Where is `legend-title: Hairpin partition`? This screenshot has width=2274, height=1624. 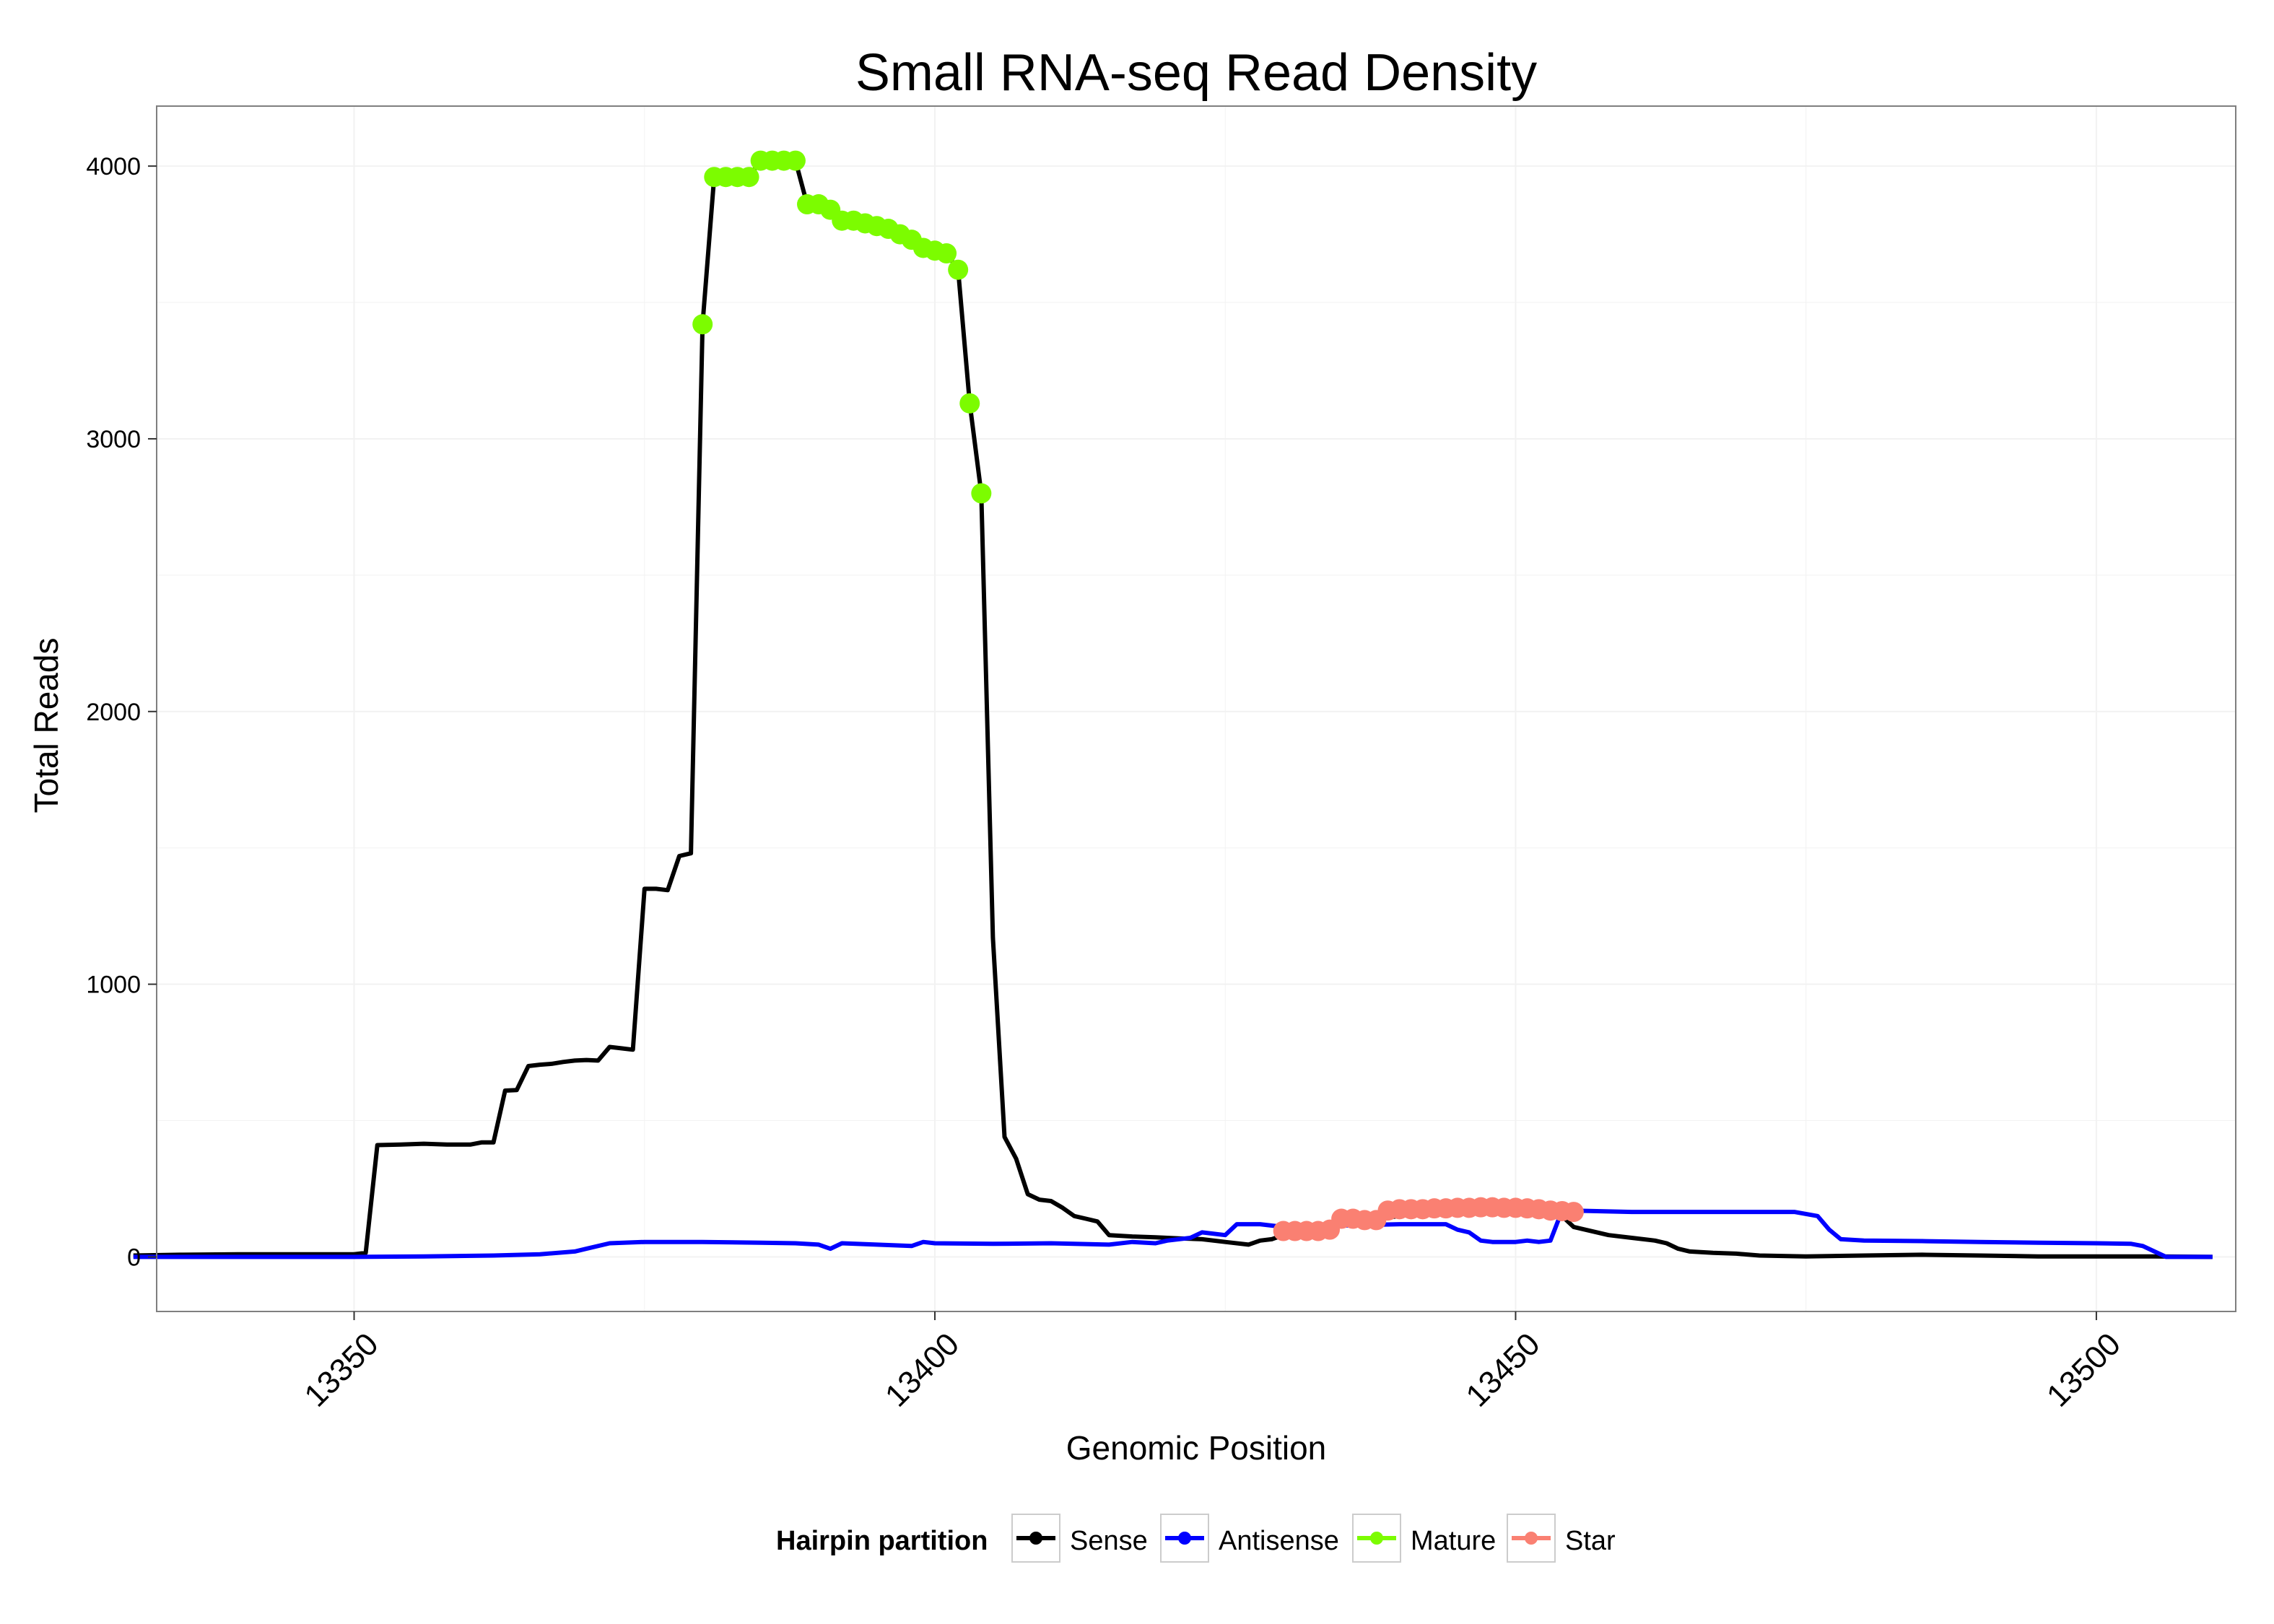 legend-title: Hairpin partition is located at coordinates (882, 1541).